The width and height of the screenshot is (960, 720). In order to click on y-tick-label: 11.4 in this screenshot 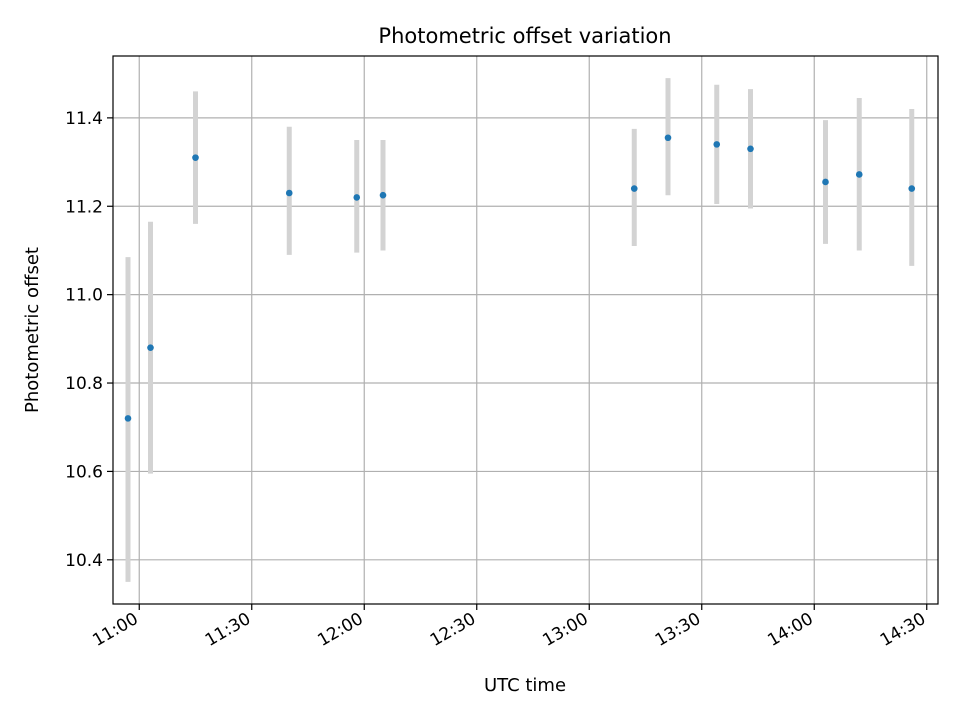, I will do `click(84, 119)`.